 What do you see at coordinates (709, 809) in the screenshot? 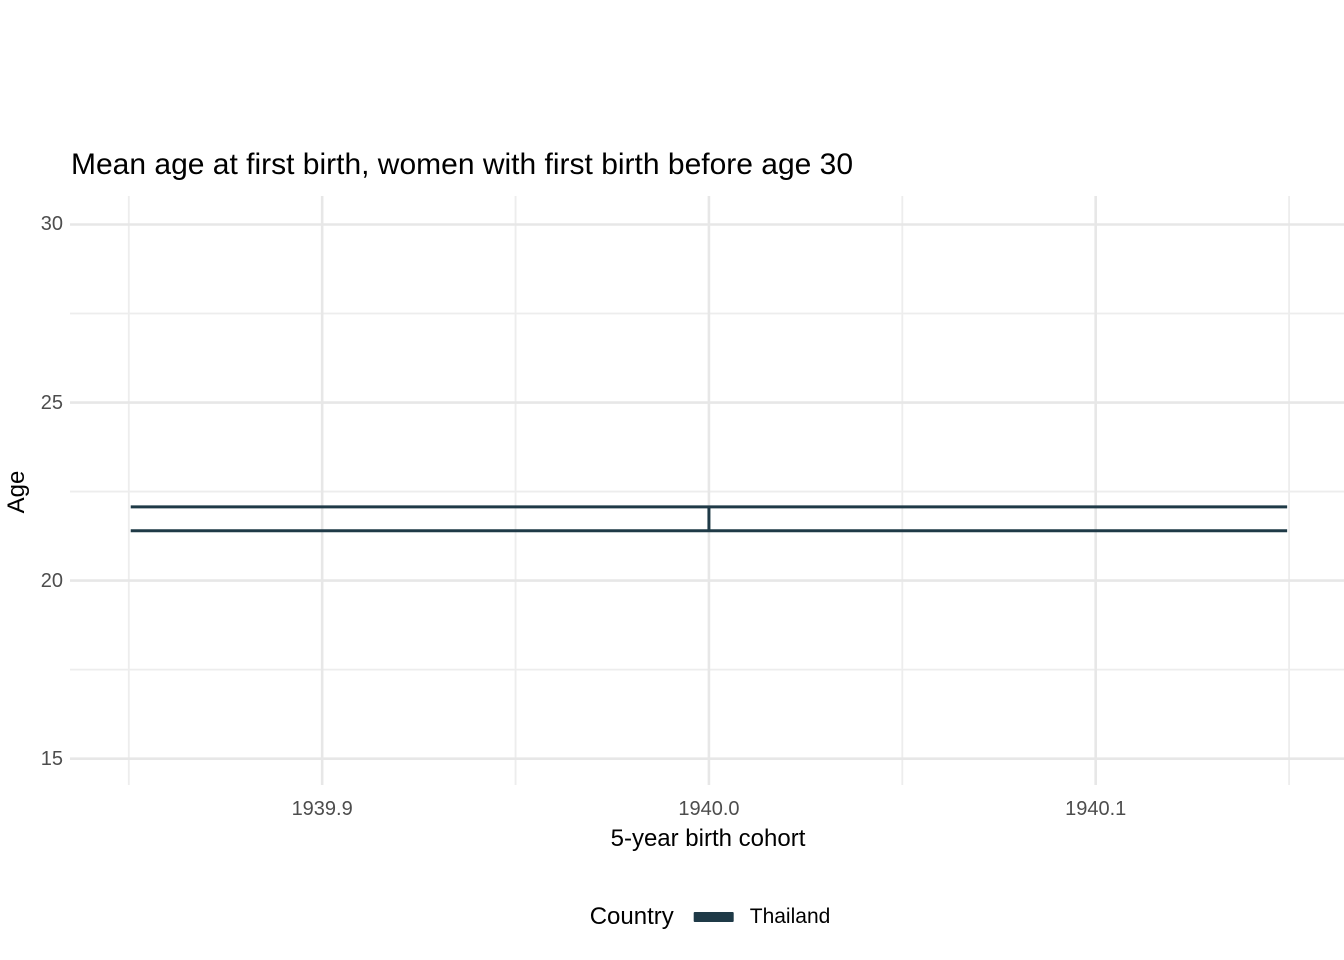
I see `x-tick-label: 1940.0` at bounding box center [709, 809].